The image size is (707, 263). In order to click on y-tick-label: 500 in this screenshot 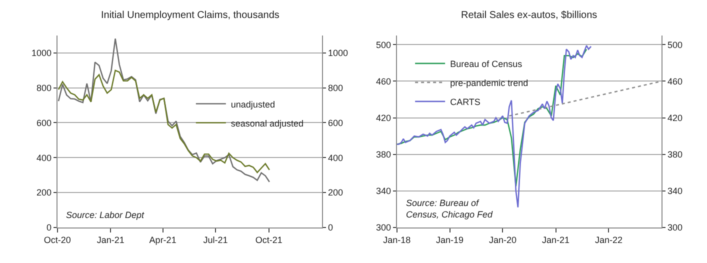, I will do `click(384, 45)`.